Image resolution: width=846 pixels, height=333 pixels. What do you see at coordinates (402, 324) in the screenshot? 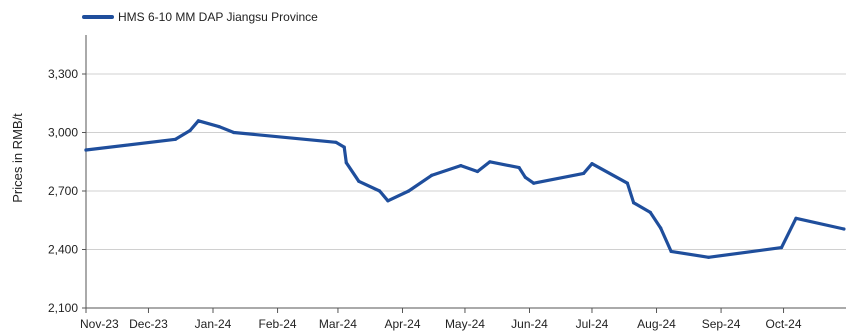
I see `x-tick-label: Apr-24` at bounding box center [402, 324].